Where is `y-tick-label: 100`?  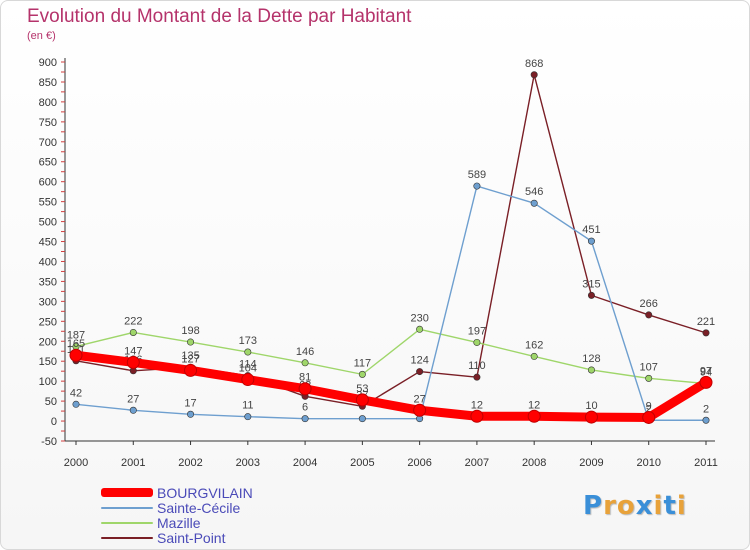 y-tick-label: 100 is located at coordinates (48, 382).